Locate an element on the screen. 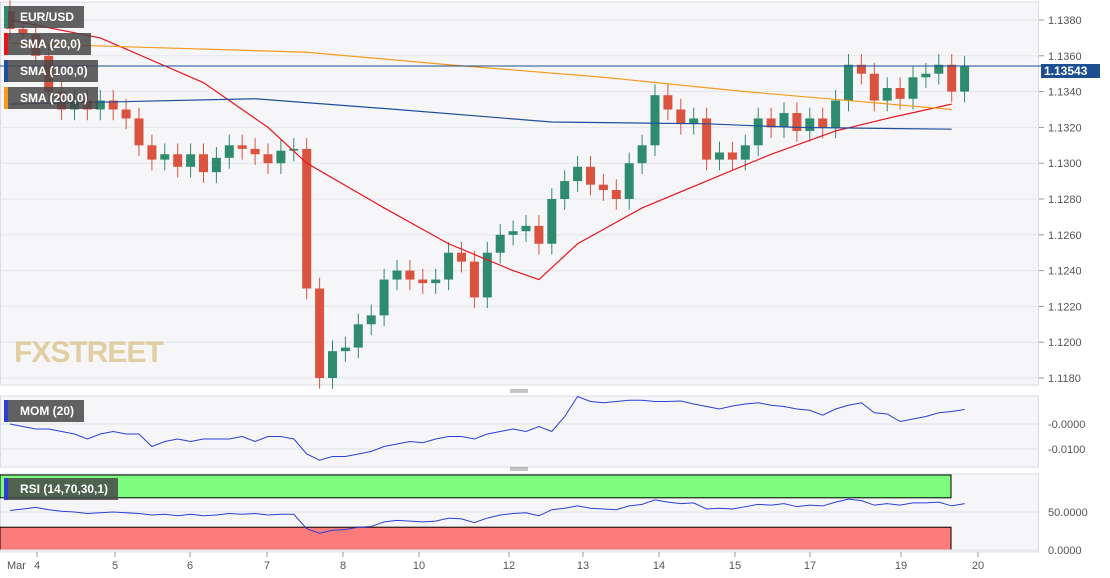 The width and height of the screenshot is (1110, 578). x-tick-label: 8 is located at coordinates (343, 566).